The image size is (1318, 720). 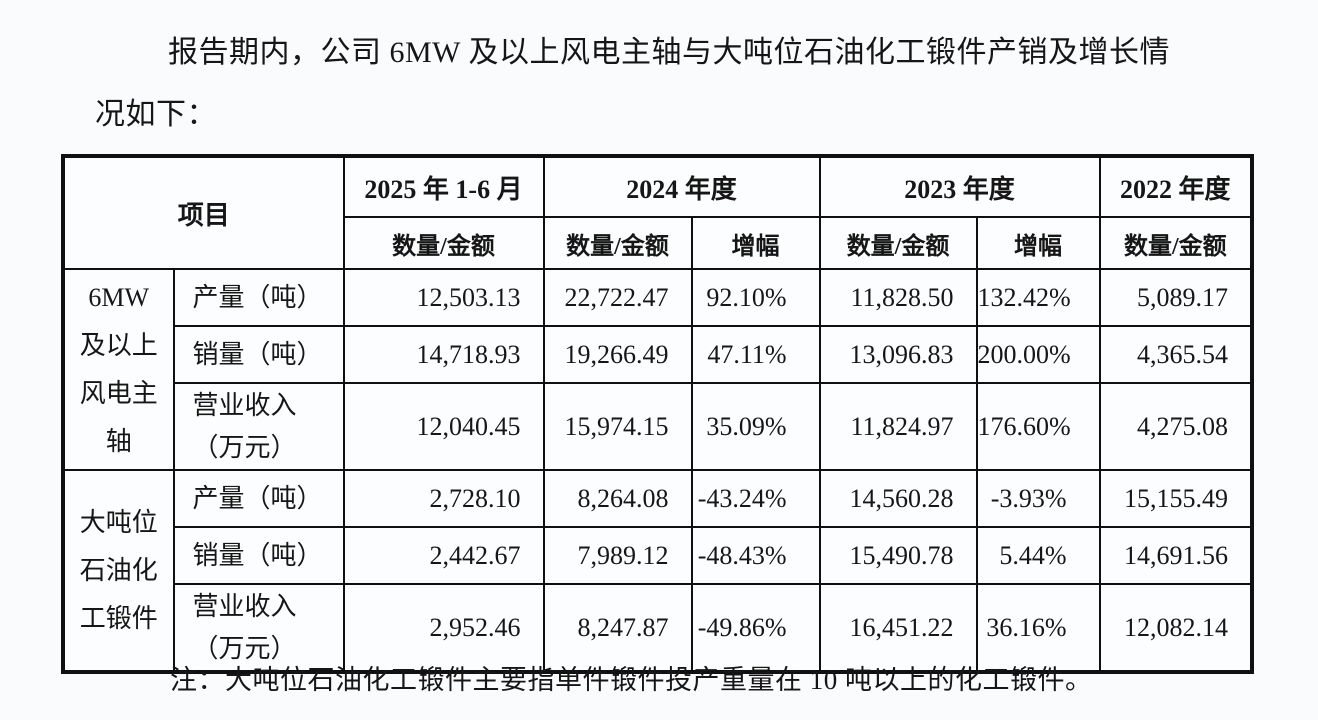 What do you see at coordinates (617, 243) in the screenshot?
I see `header-2024-qty-amount: 数量/金额` at bounding box center [617, 243].